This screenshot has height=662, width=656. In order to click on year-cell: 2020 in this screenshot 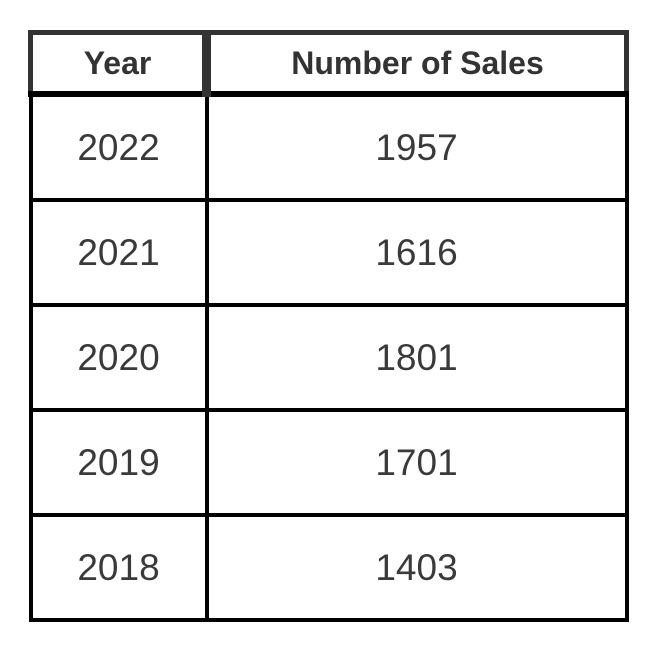, I will do `click(118, 357)`.